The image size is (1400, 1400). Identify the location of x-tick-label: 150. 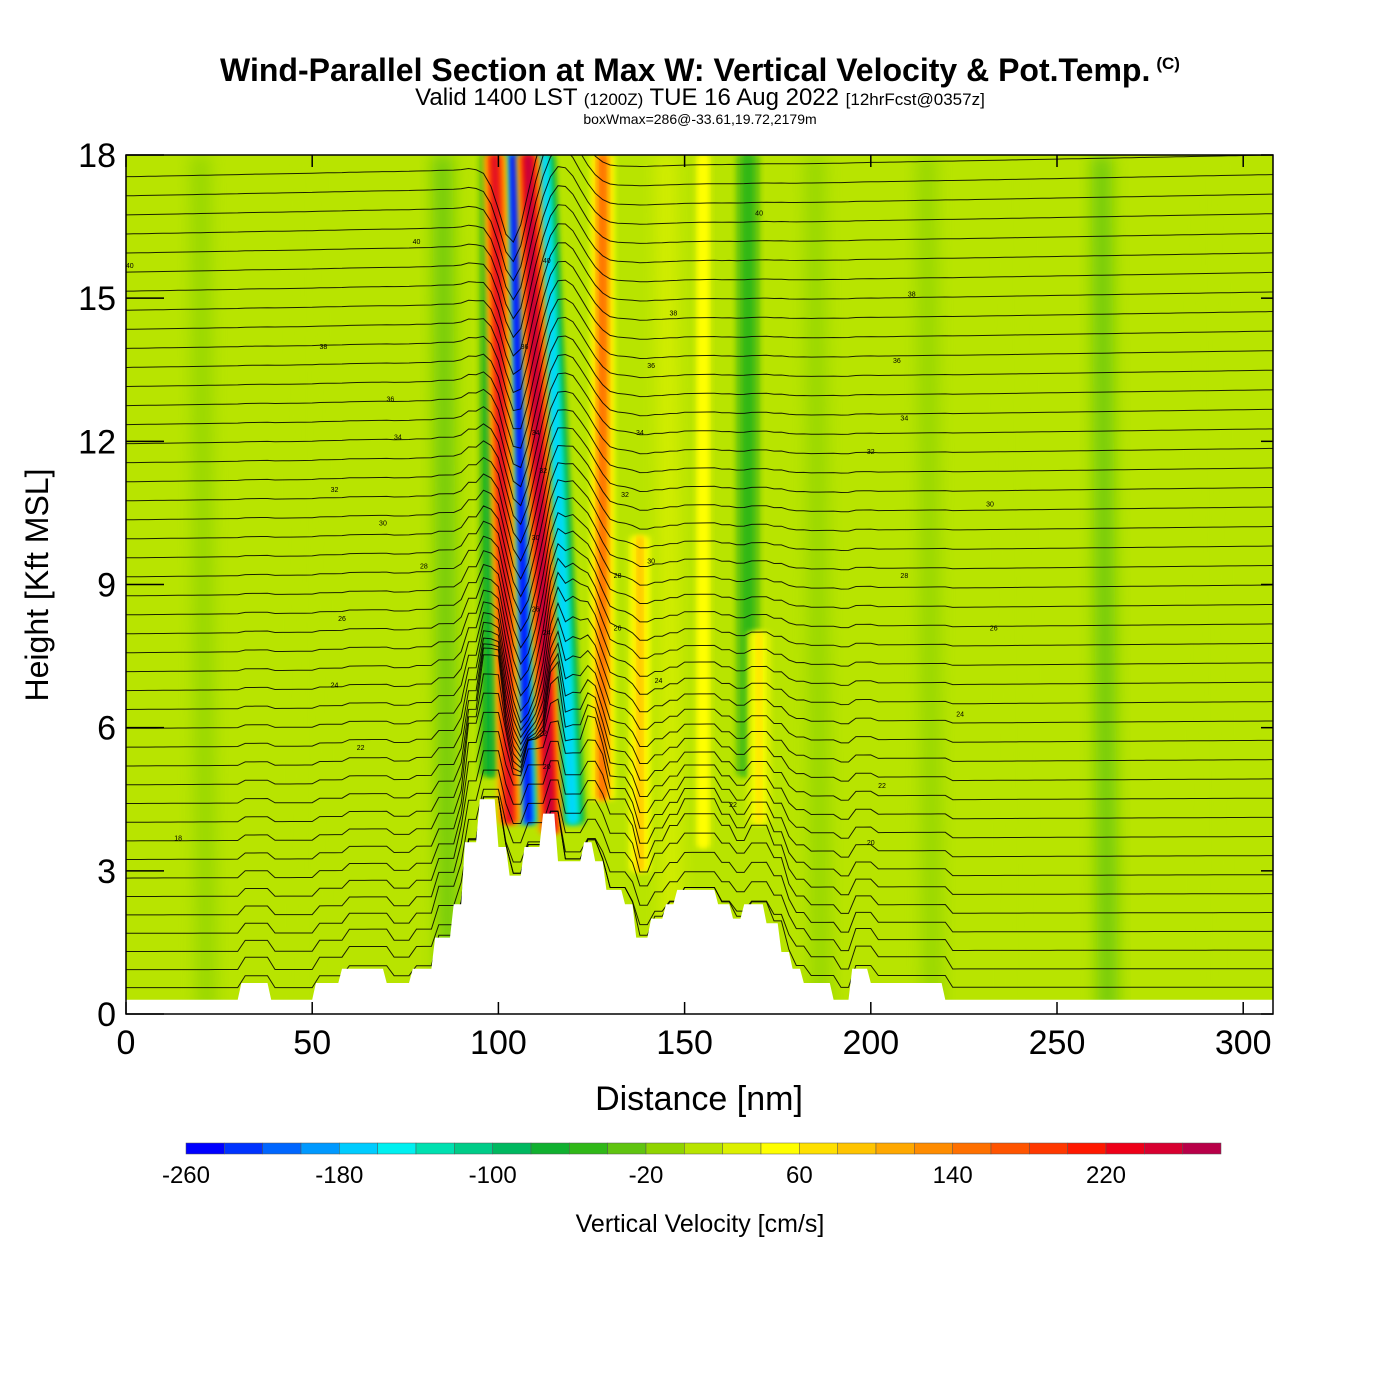
(684, 1043).